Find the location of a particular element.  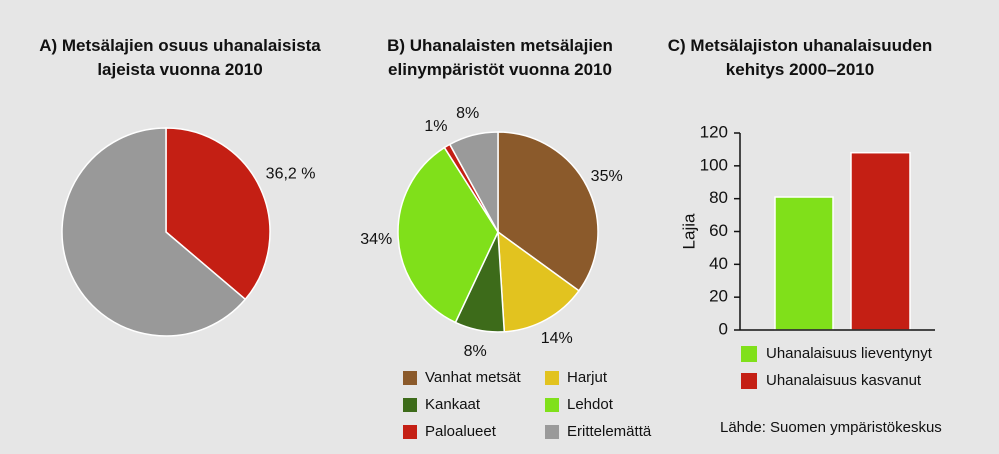

data-label: 1% is located at coordinates (435, 126).